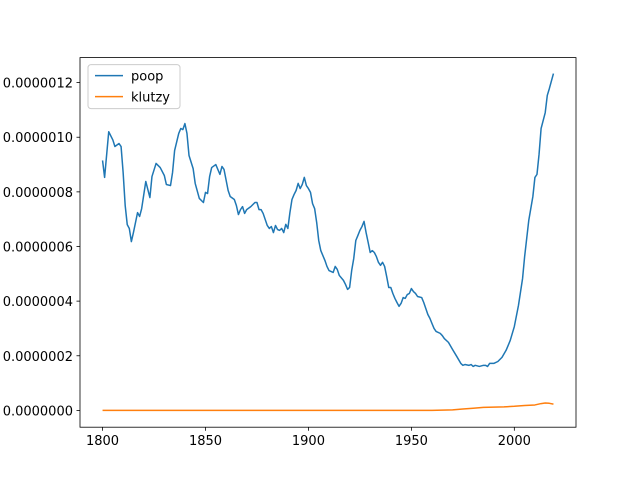 The image size is (640, 480). I want to click on y-tick-label: 0.0000008, so click(38, 193).